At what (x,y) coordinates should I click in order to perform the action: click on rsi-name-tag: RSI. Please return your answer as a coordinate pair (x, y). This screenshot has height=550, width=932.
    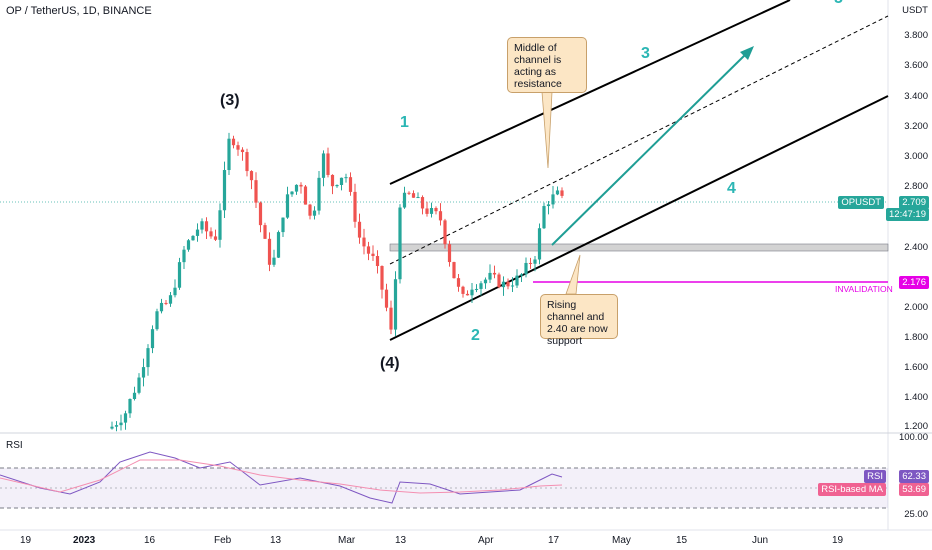
    Looking at the image, I should click on (875, 476).